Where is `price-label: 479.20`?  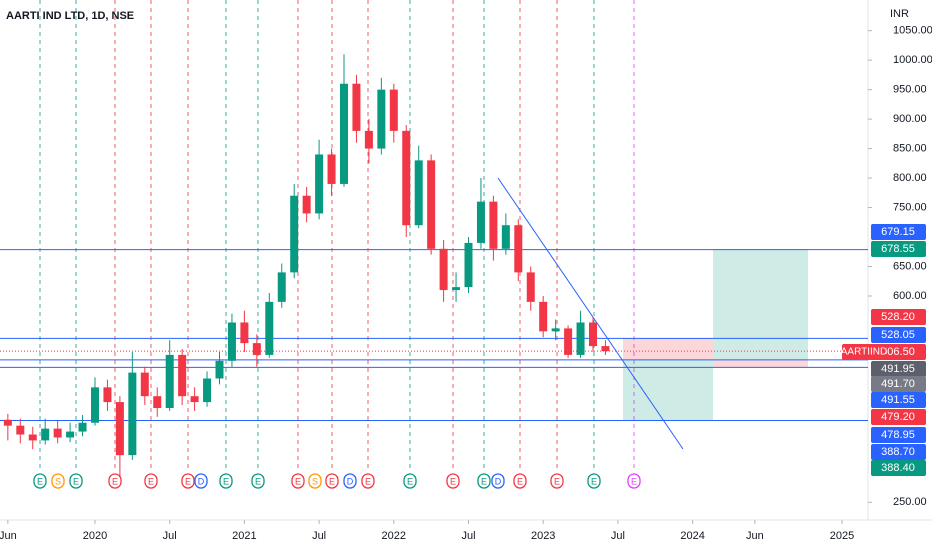
price-label: 479.20 is located at coordinates (898, 417).